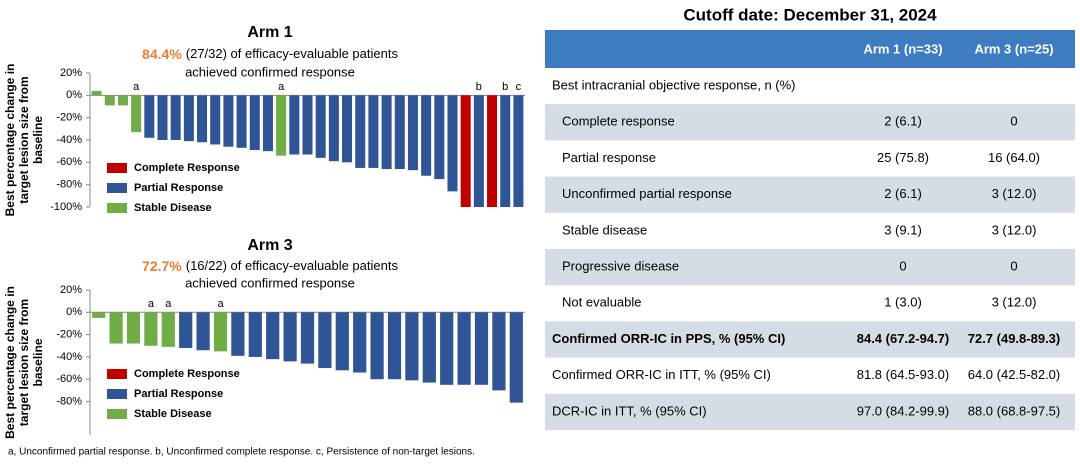  I want to click on legend-label: Partial Response, so click(178, 188).